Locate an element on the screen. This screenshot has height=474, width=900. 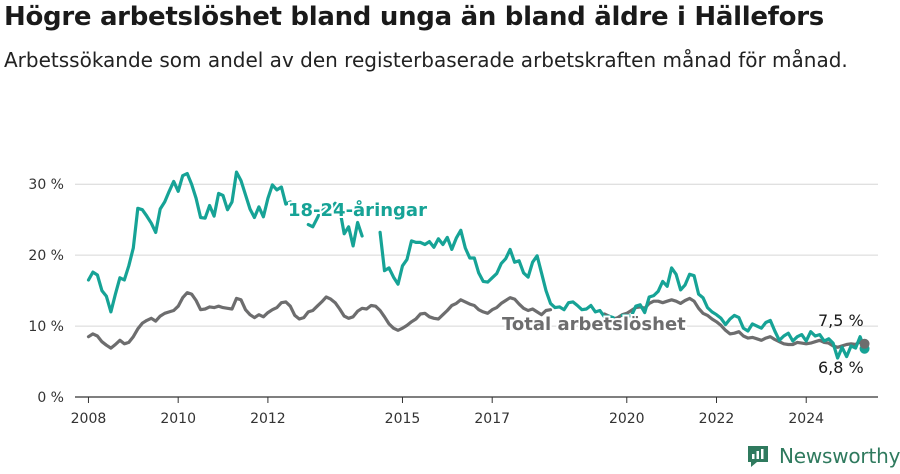
y-tick-label: 30 % is located at coordinates (46, 185).